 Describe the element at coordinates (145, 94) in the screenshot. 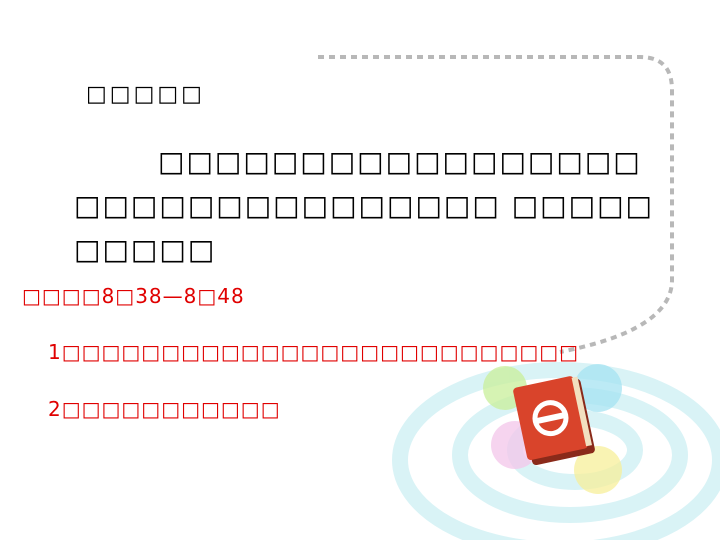

I see `slide-heading: □□□□□` at that location.